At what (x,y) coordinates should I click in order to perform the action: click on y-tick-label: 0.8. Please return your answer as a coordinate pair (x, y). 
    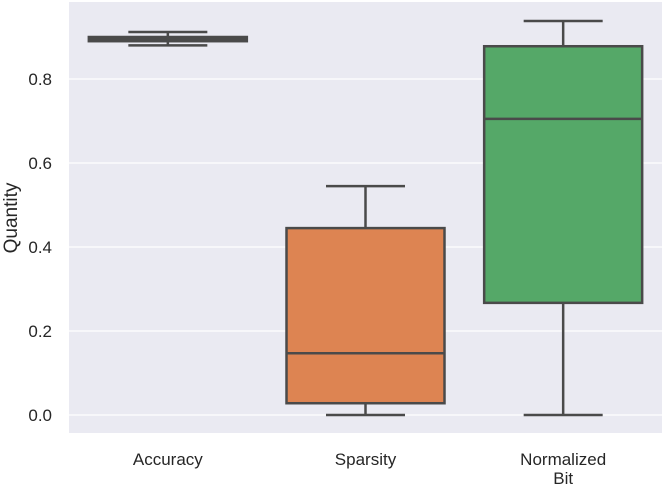
    Looking at the image, I should click on (40, 79).